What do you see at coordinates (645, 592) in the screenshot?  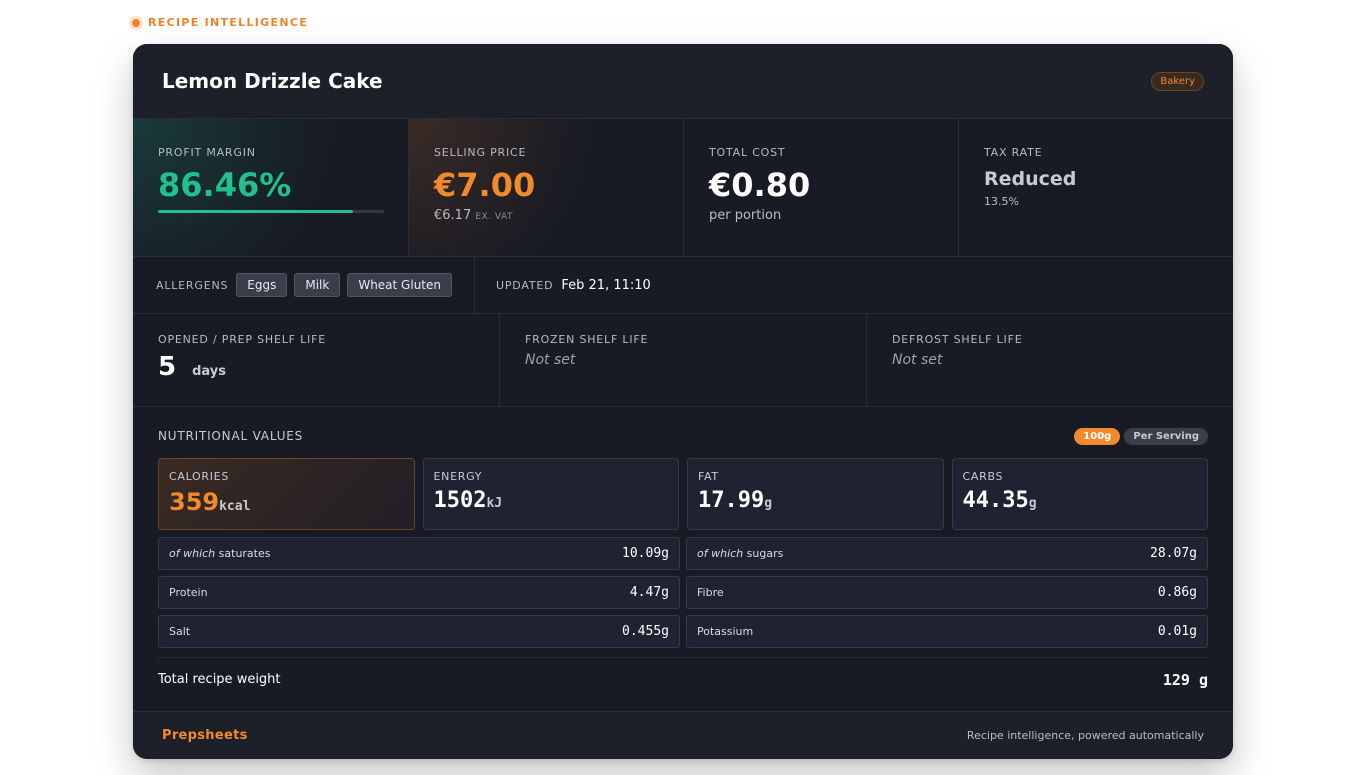 I see `nutrient-number: 4.47` at bounding box center [645, 592].